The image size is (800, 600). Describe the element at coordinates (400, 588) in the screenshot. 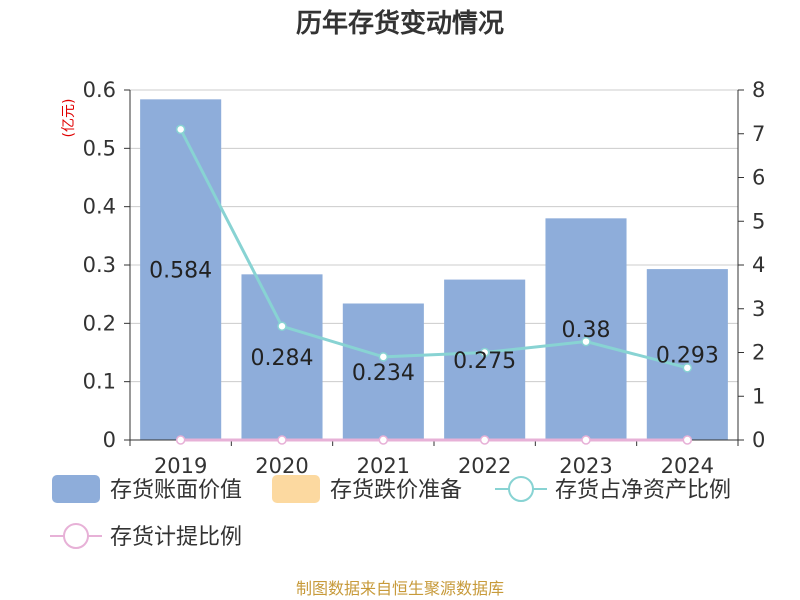

I see `source-note: 制图数据来自恒生聚源数据库` at that location.